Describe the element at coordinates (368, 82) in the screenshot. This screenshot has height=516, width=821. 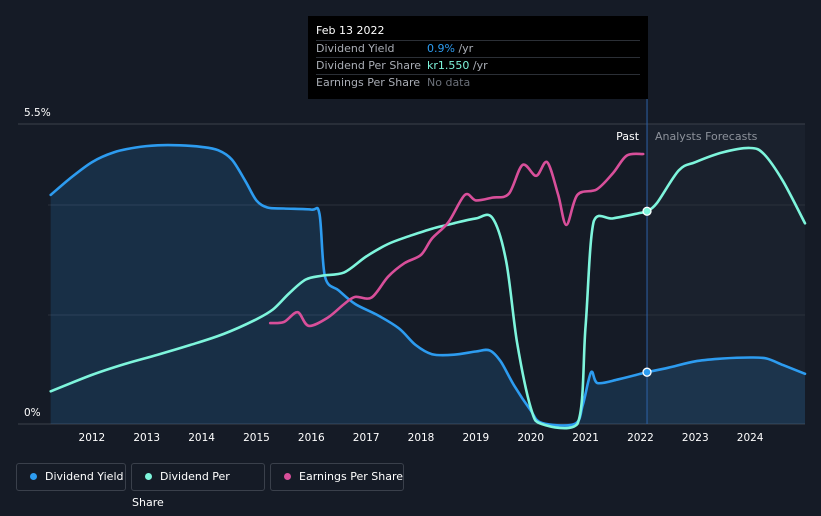
I see `tooltip-row-label: Earnings Per Share` at that location.